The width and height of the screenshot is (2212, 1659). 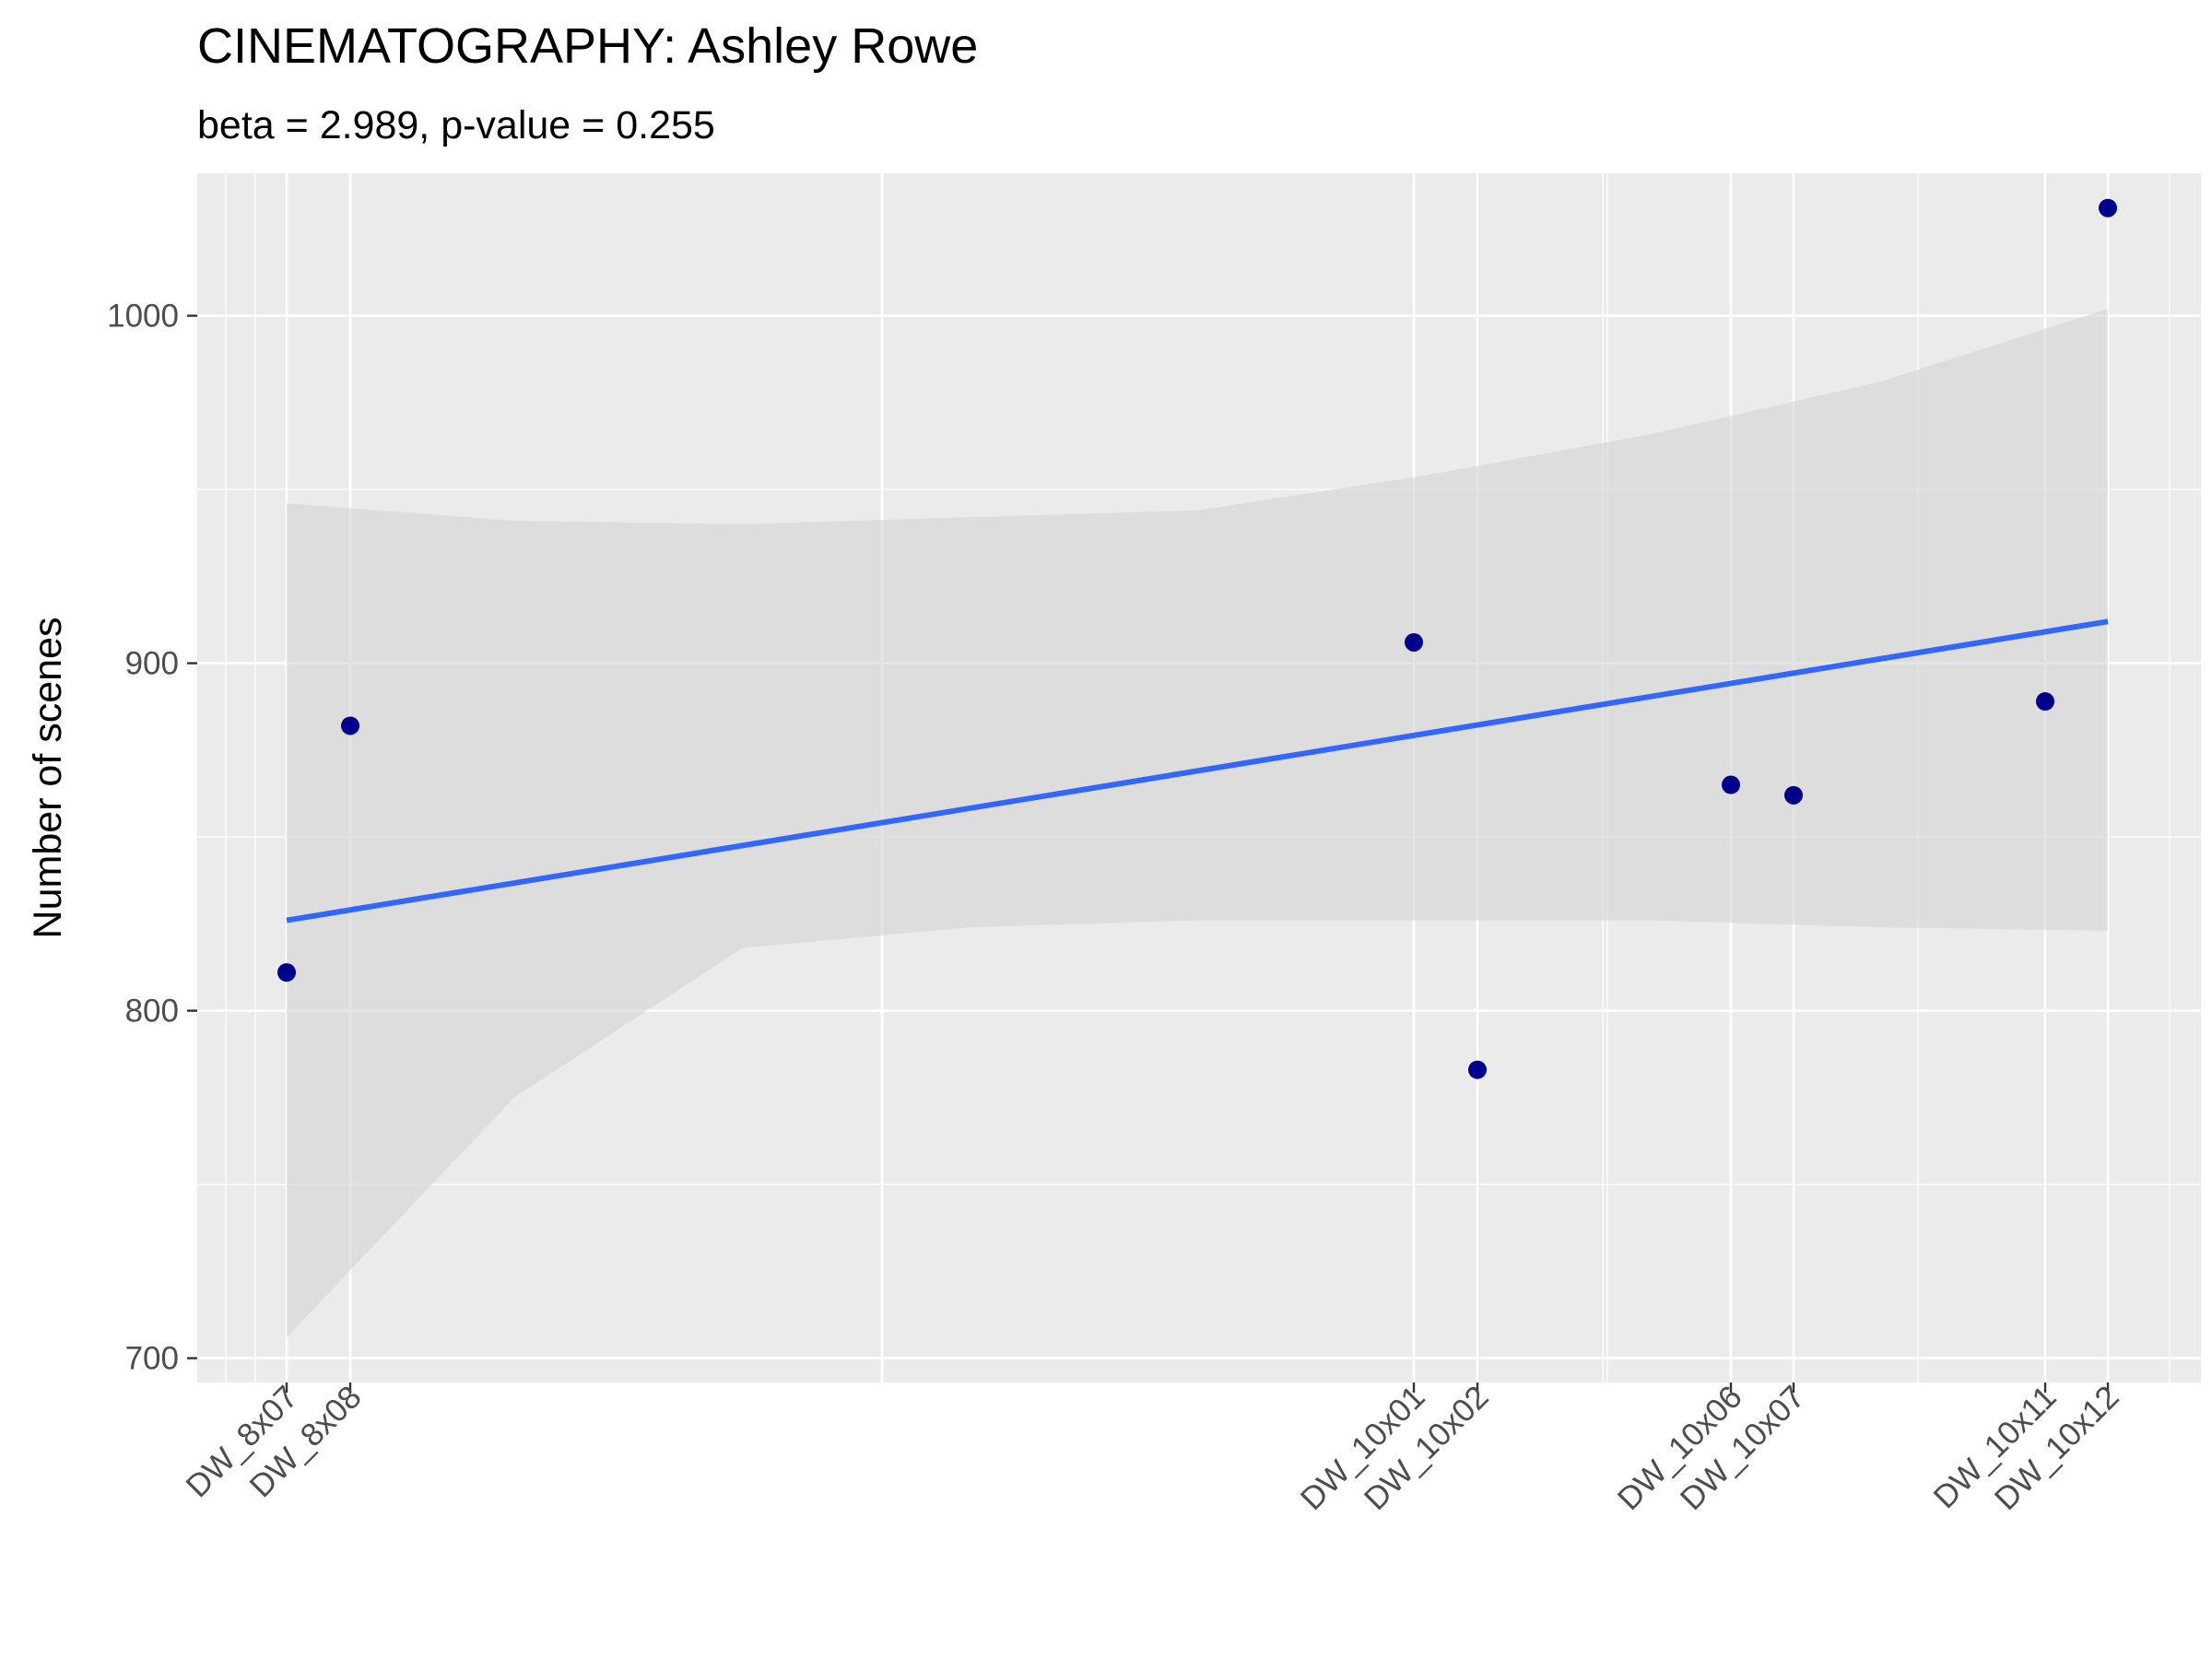 What do you see at coordinates (152, 664) in the screenshot?
I see `y-tick-label: 900` at bounding box center [152, 664].